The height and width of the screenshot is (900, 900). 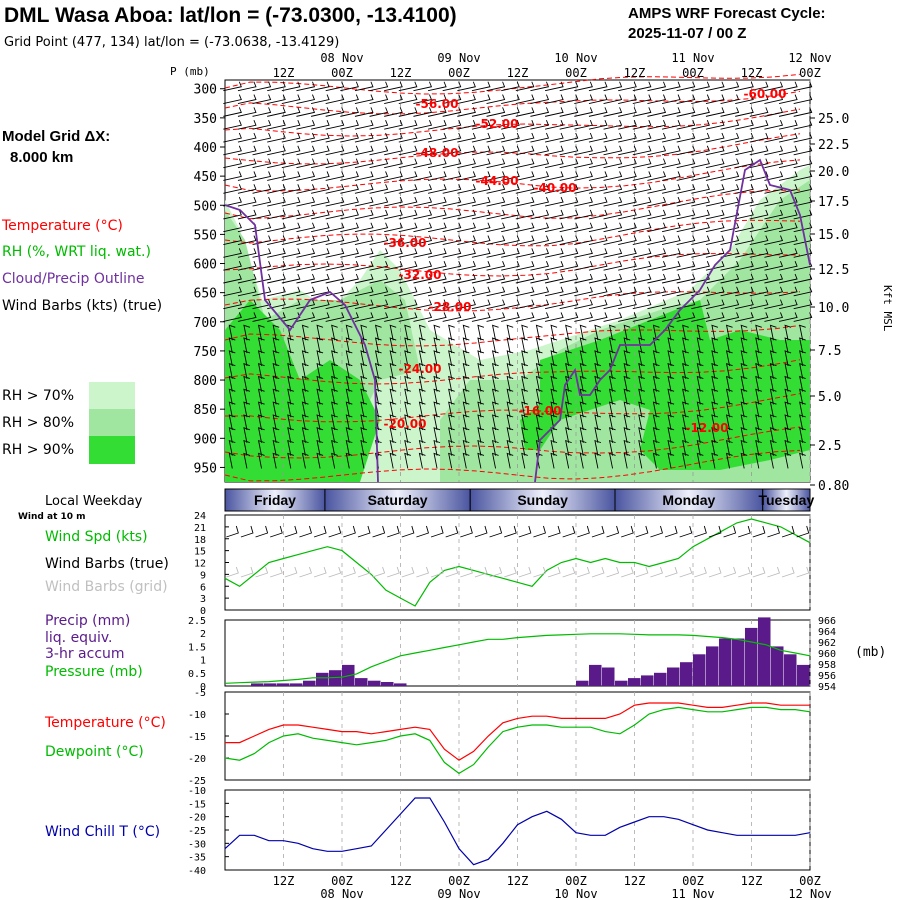 I want to click on bottom-hour-label: 00Z, so click(x=576, y=881).